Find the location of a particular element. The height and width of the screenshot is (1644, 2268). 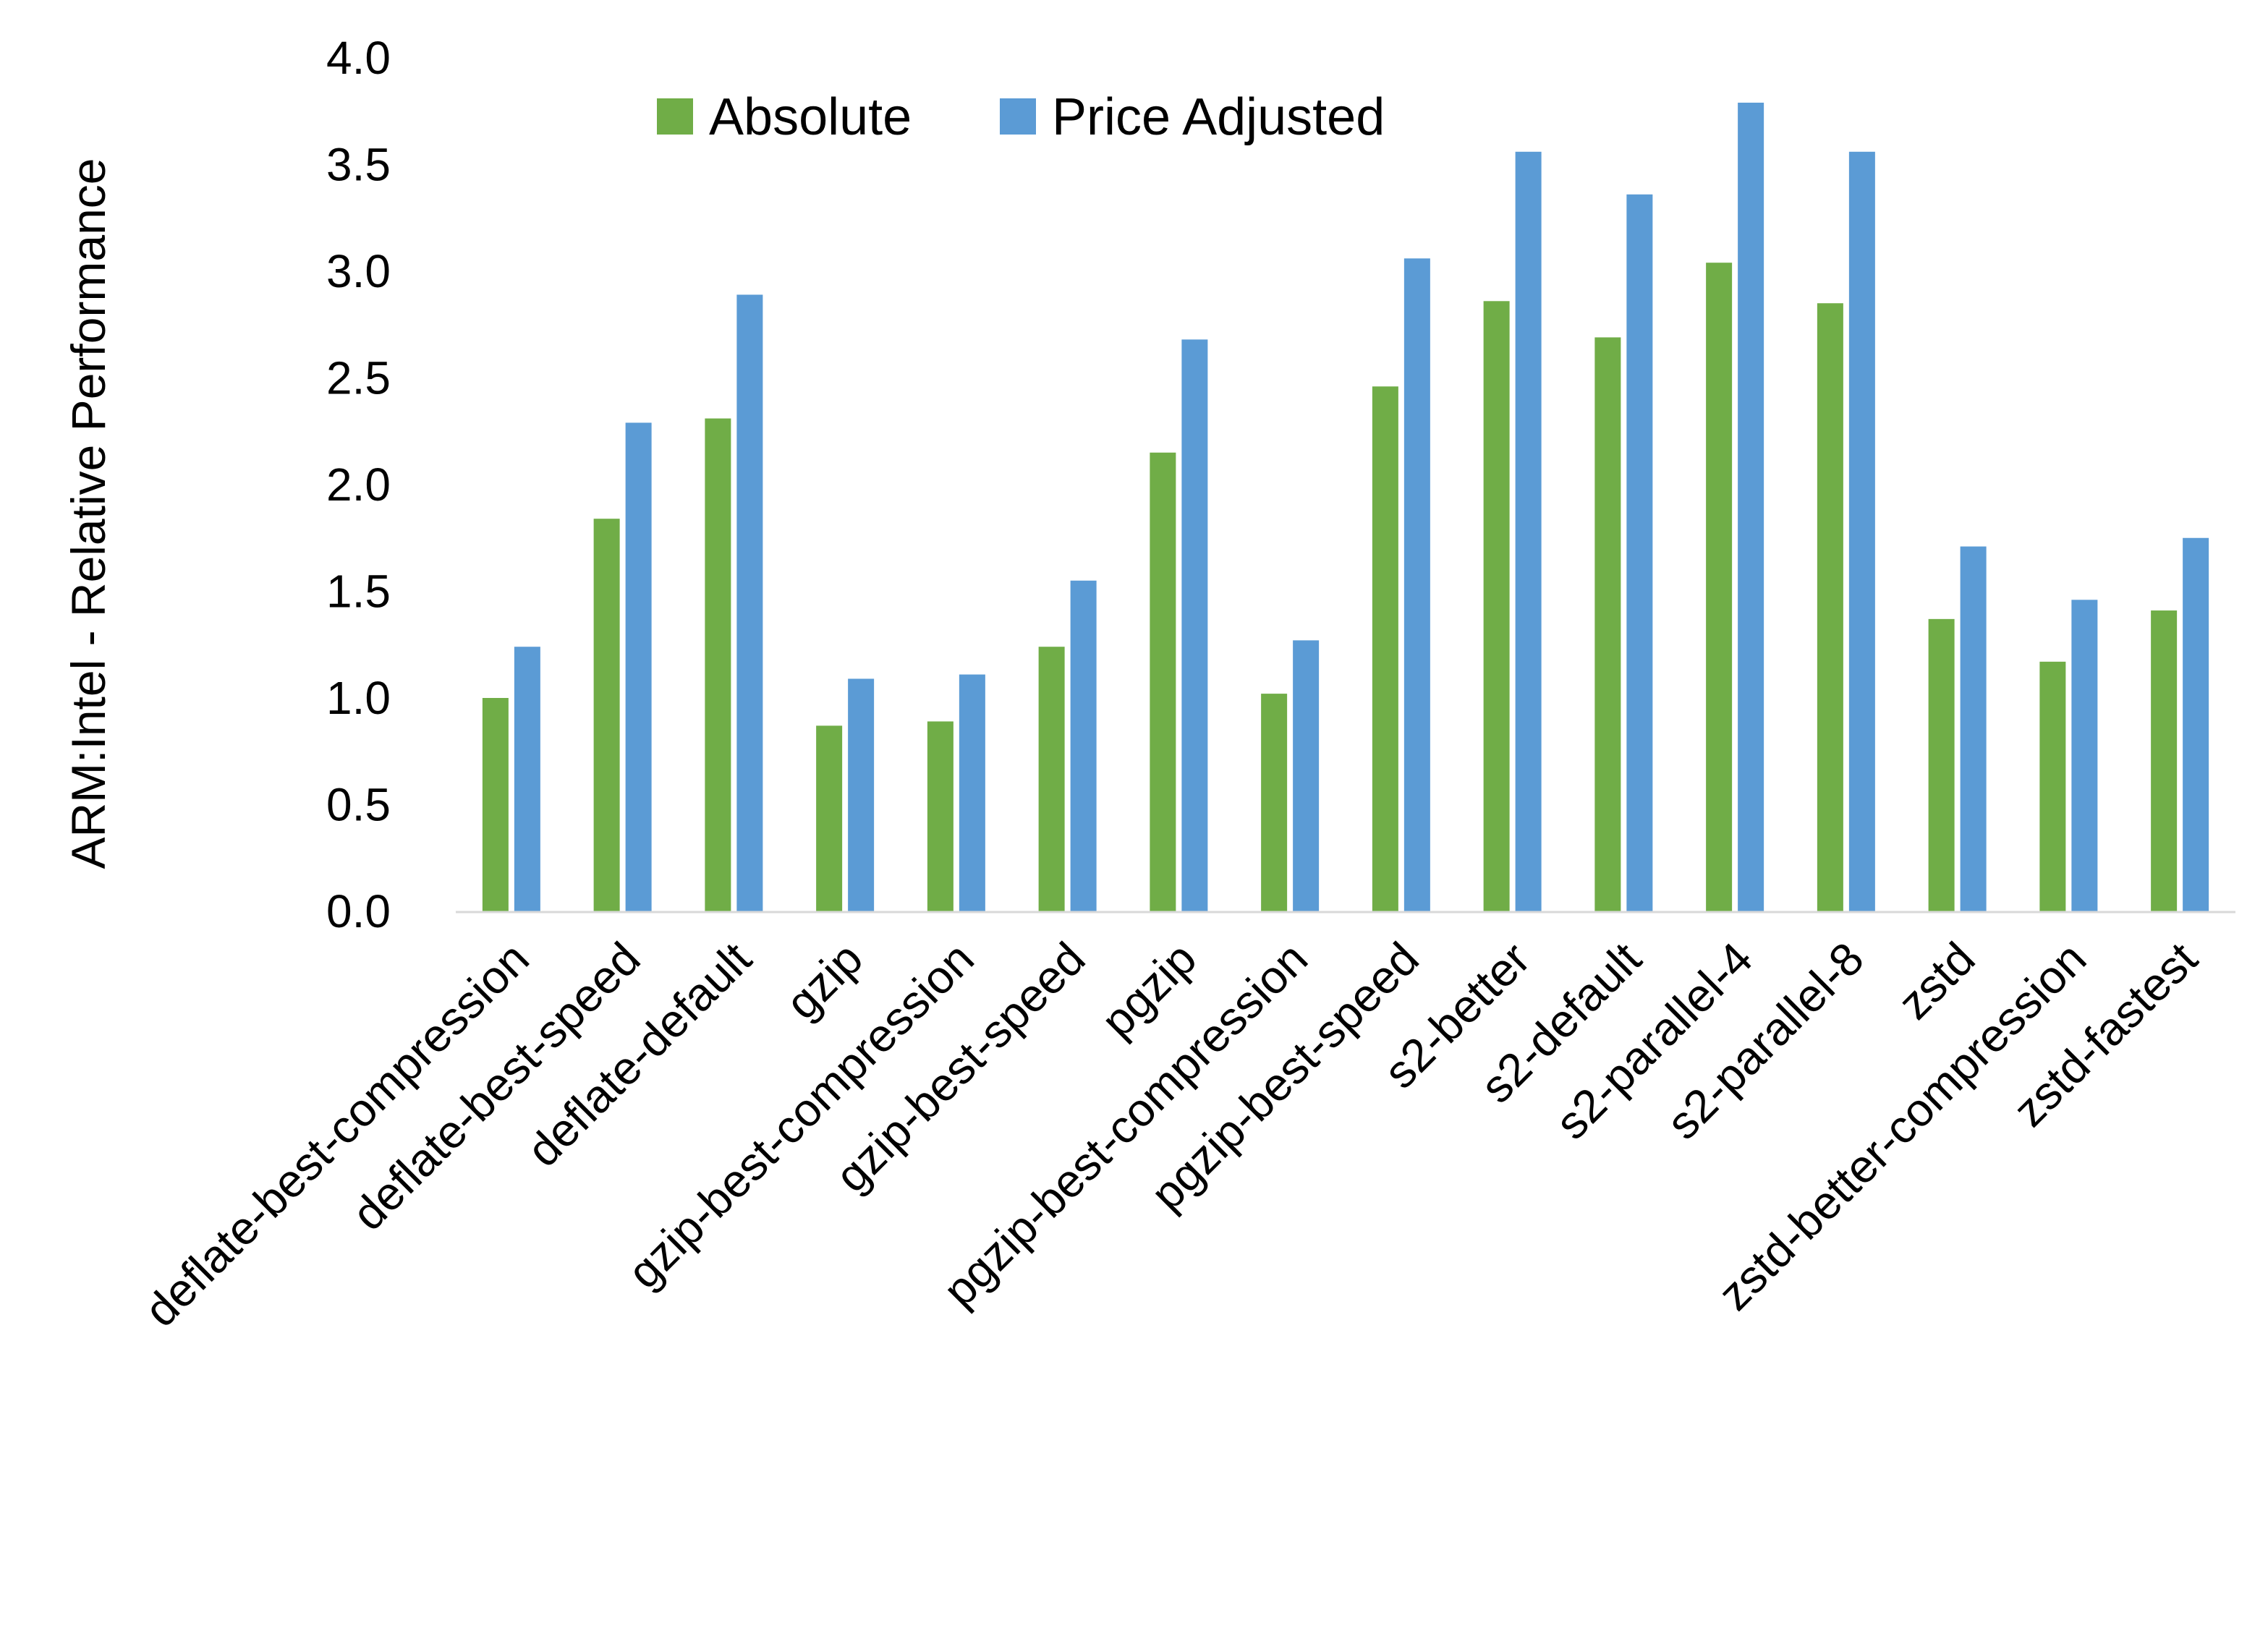

y-tick-label: 3.0 is located at coordinates (358, 271).